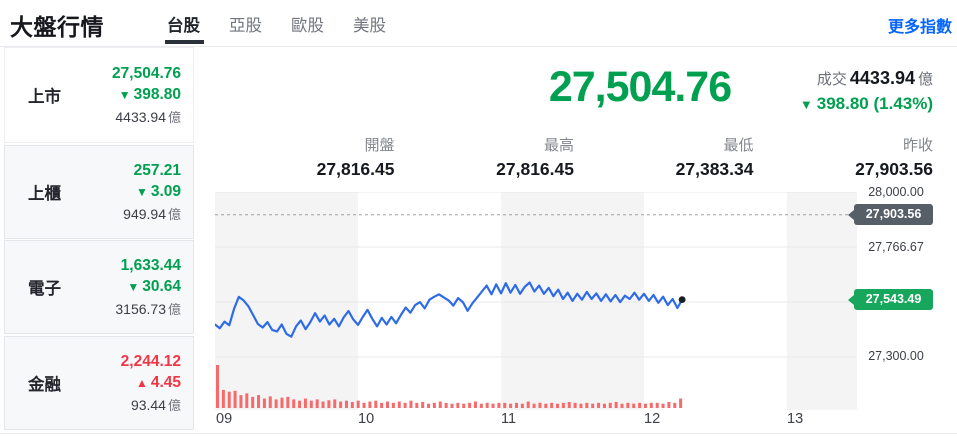 Image resolution: width=957 pixels, height=437 pixels. Describe the element at coordinates (890, 214) in the screenshot. I see `prev-close-badge: 27,903.56` at that location.